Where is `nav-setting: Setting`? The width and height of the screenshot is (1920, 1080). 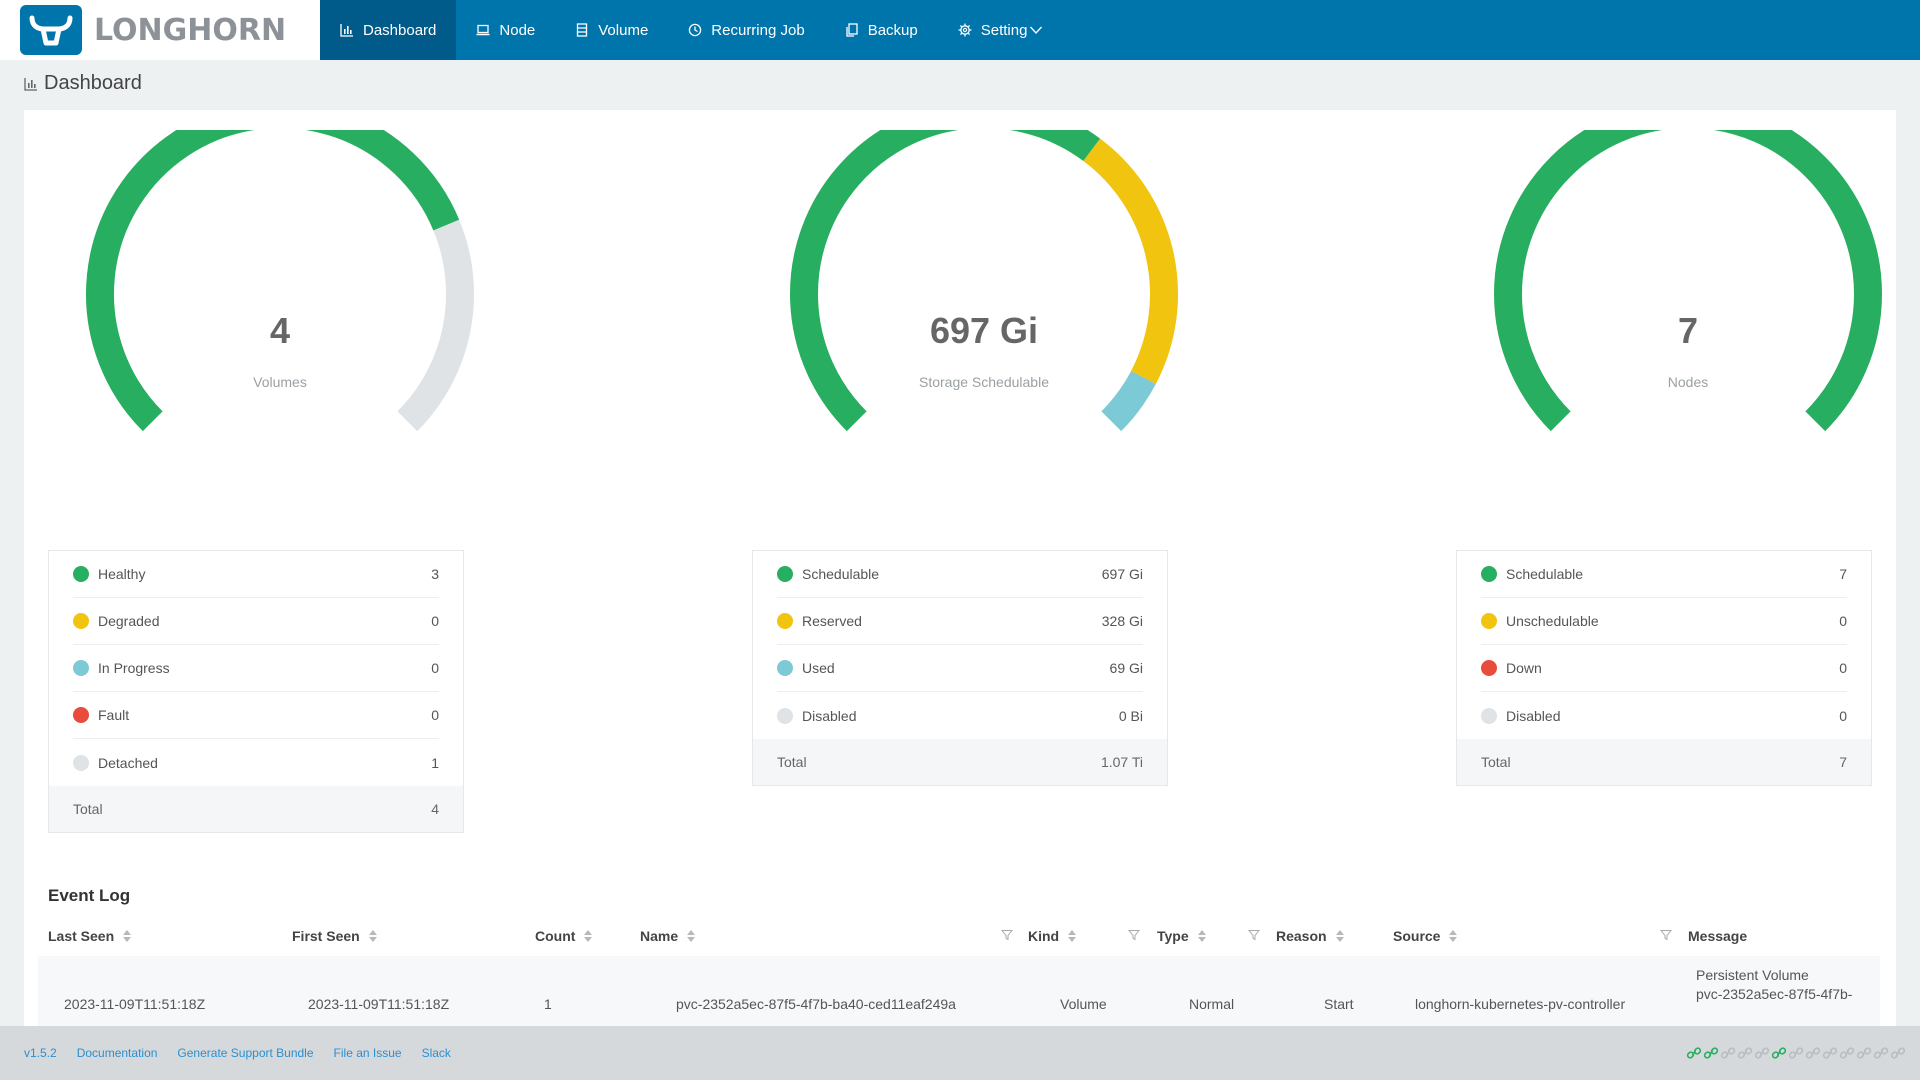
nav-setting: Setting is located at coordinates (1001, 30).